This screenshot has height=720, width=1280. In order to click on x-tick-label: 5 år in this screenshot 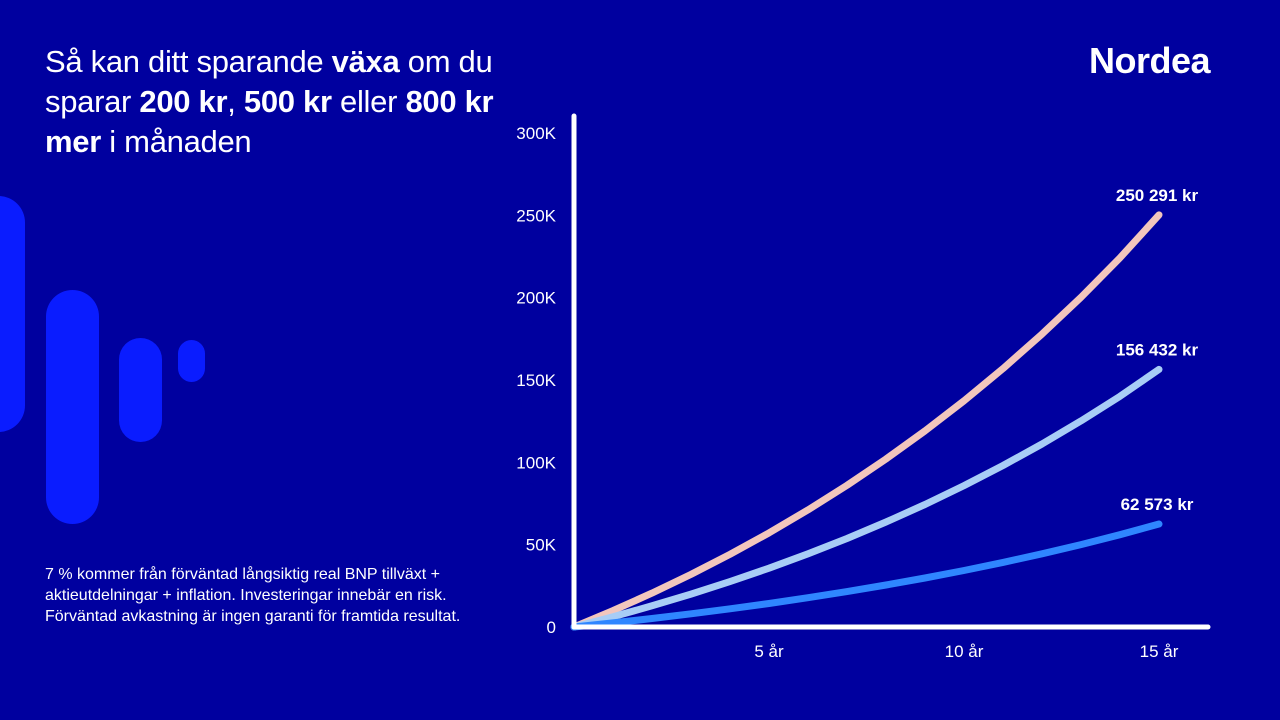, I will do `click(769, 651)`.